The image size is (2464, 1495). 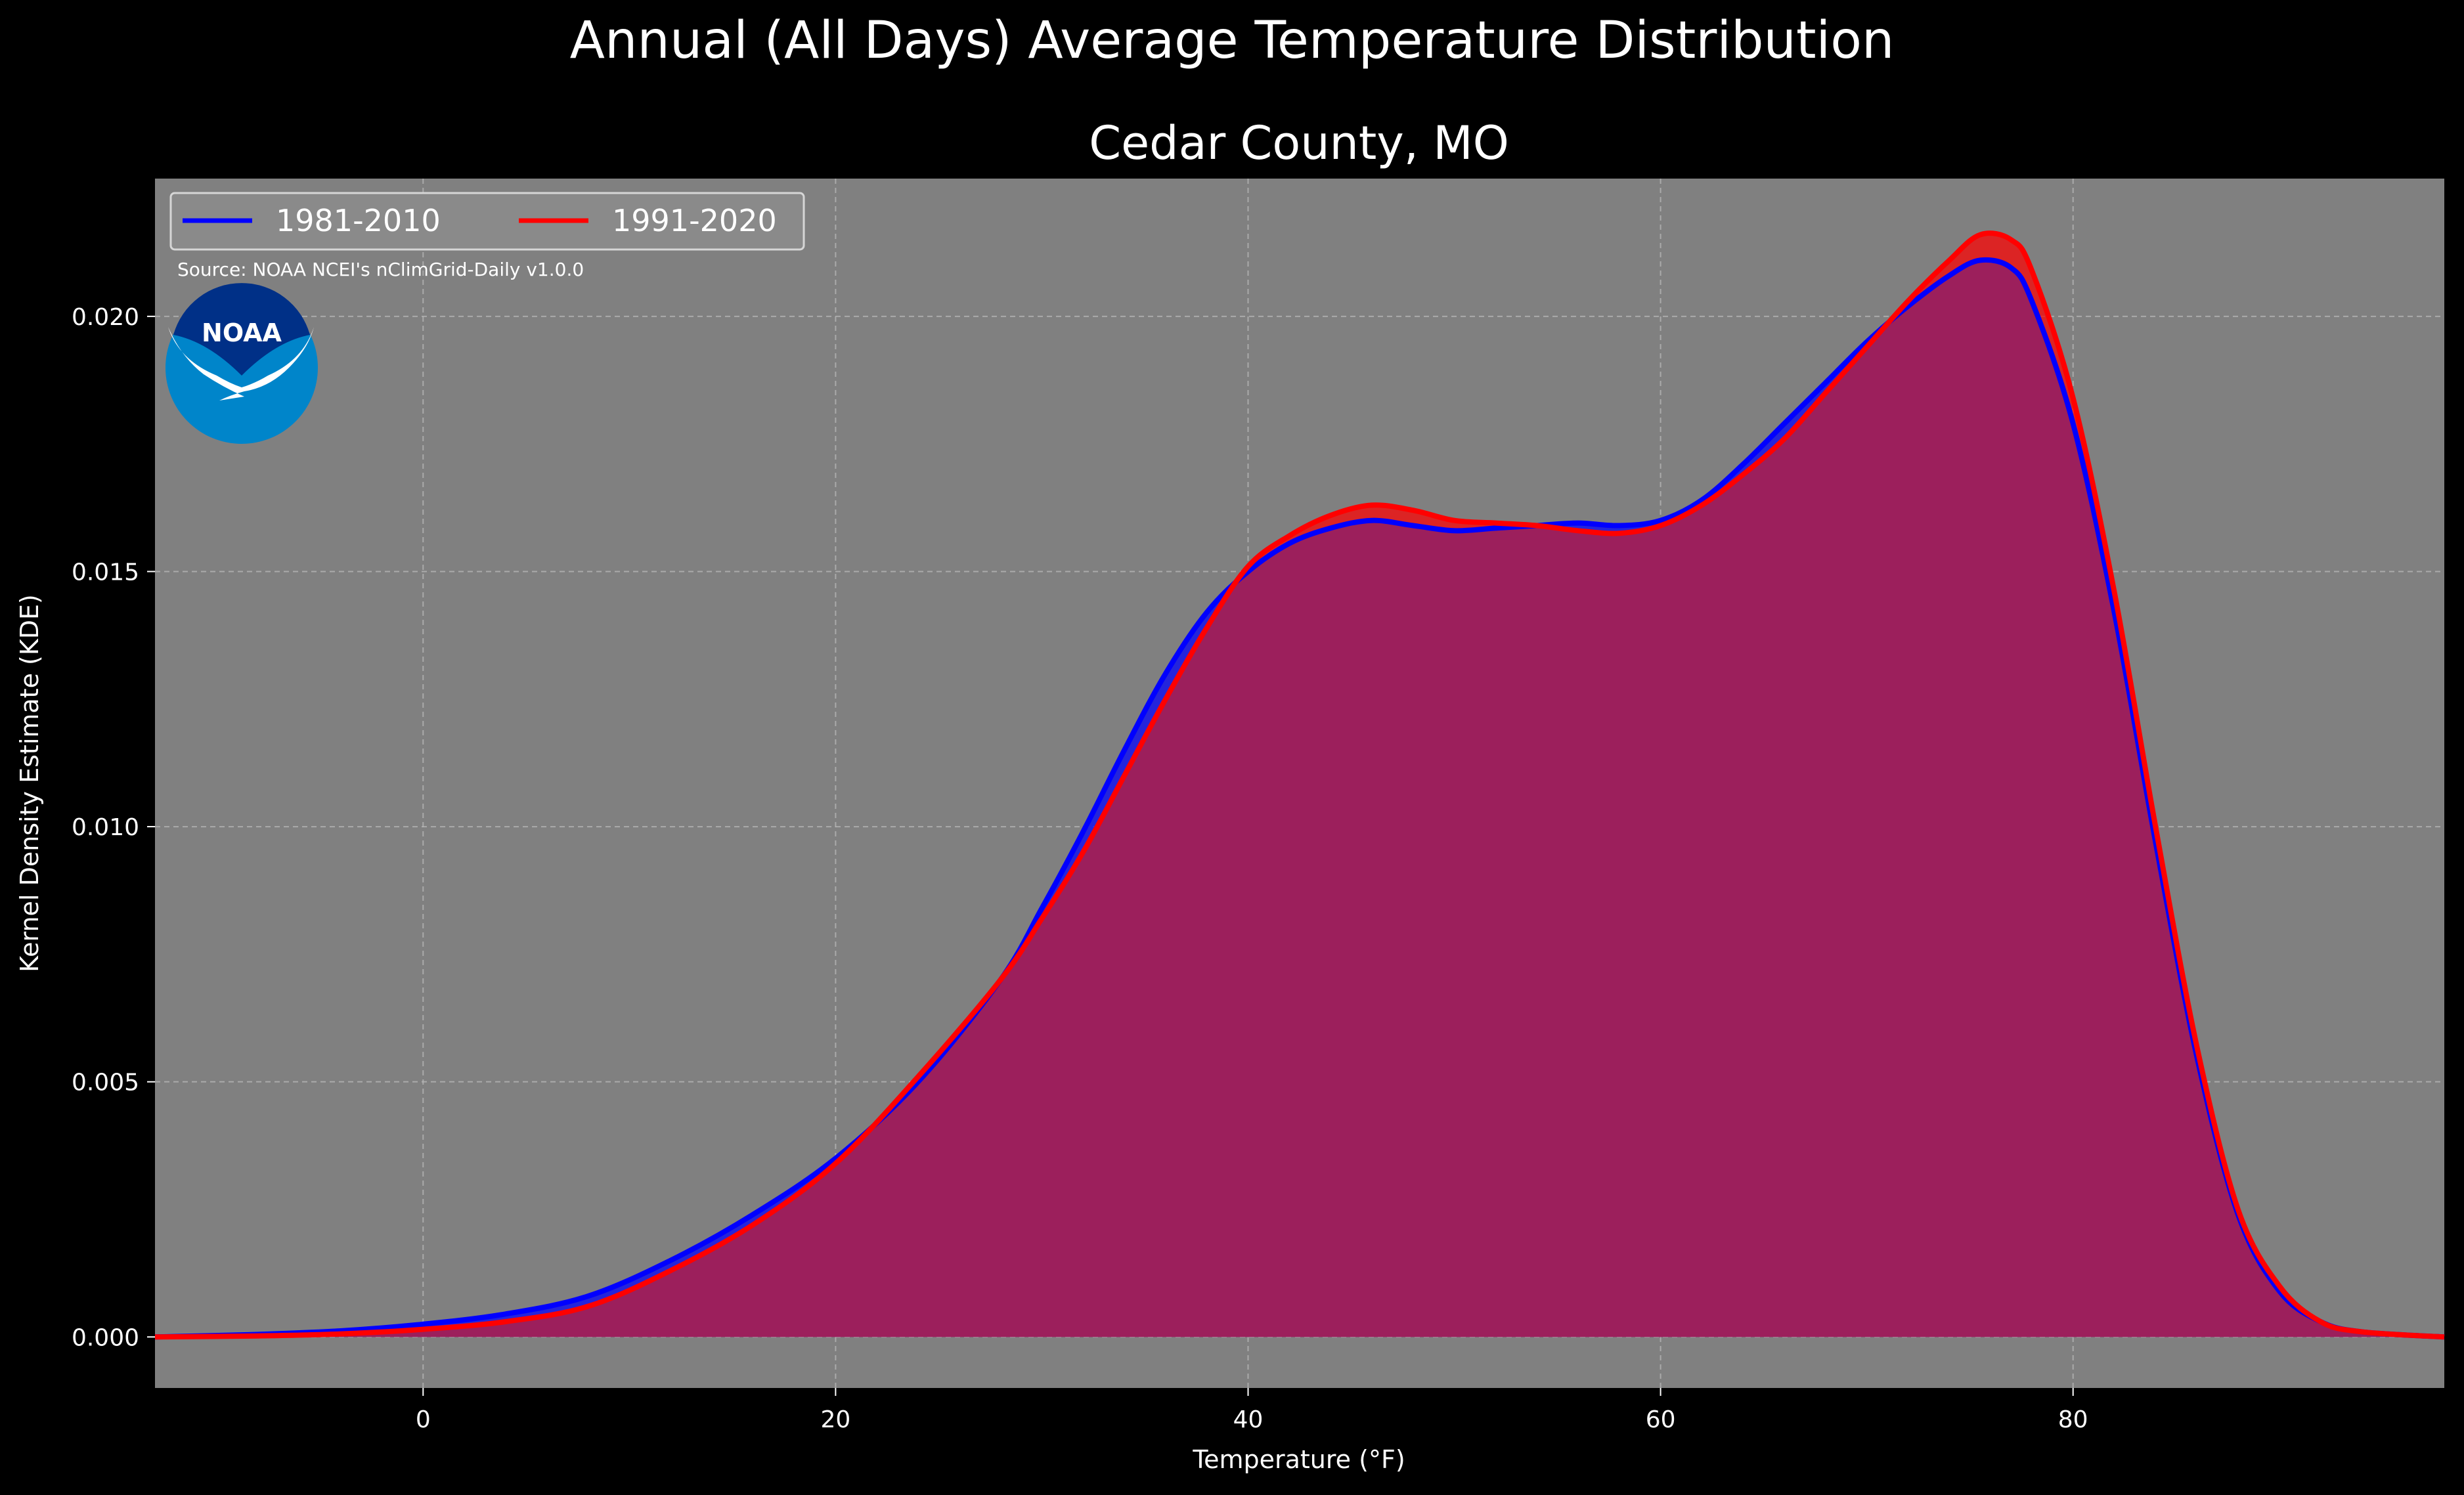 What do you see at coordinates (105, 317) in the screenshot?
I see `y-tick-label: 0.020` at bounding box center [105, 317].